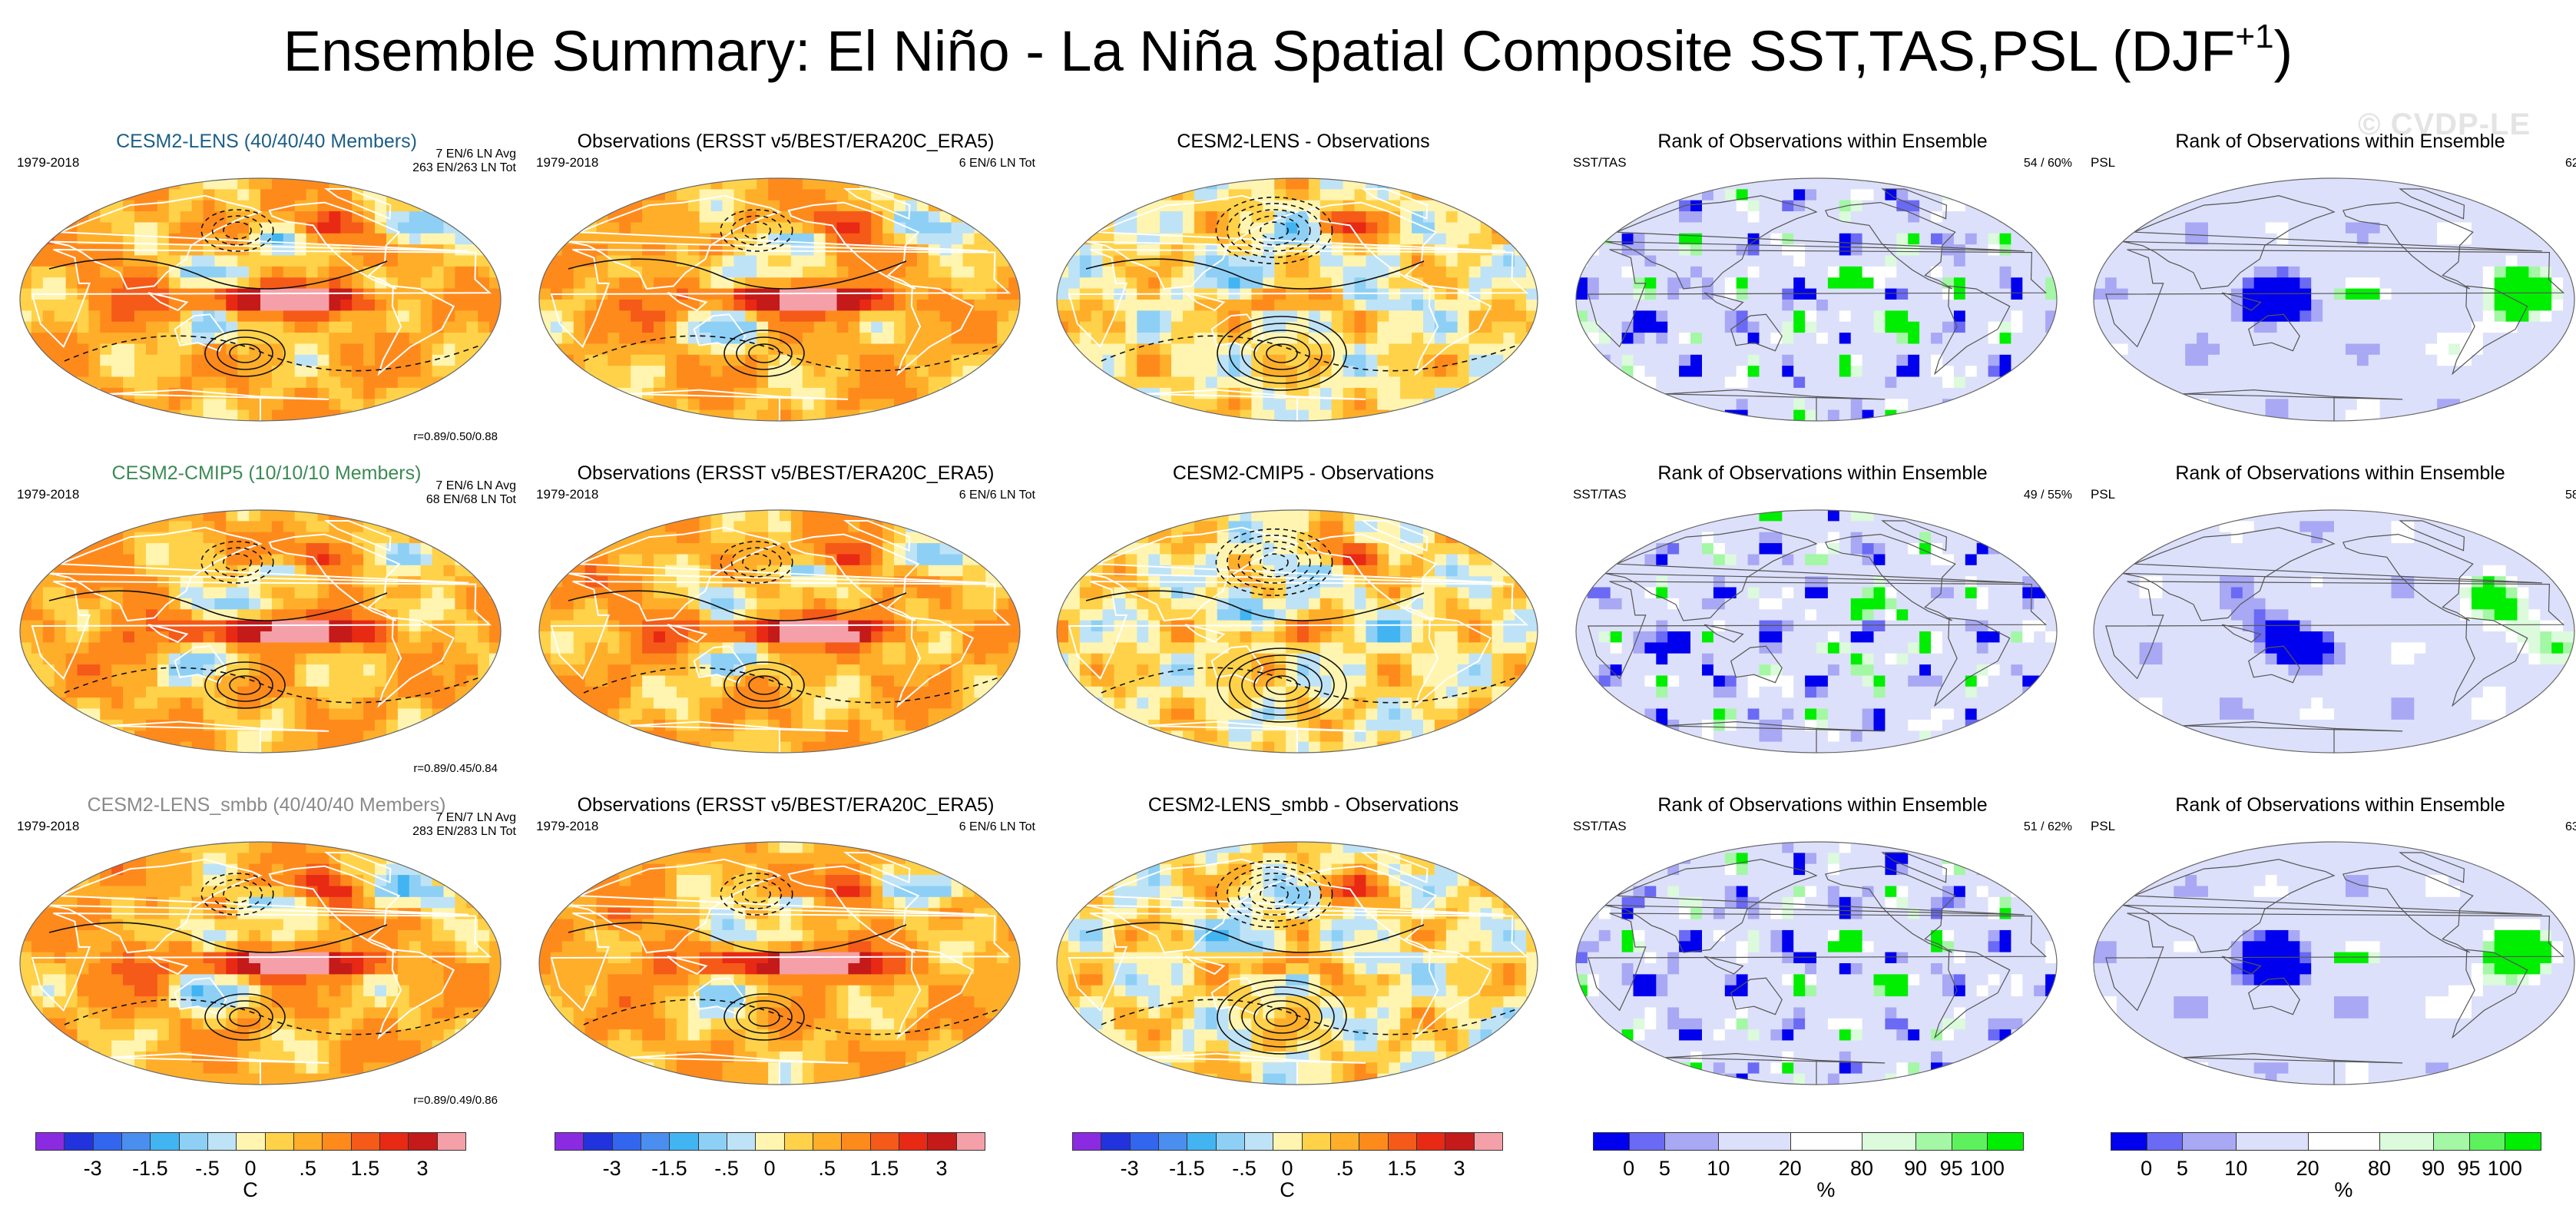  What do you see at coordinates (2103, 826) in the screenshot?
I see `variable-label: PSL` at bounding box center [2103, 826].